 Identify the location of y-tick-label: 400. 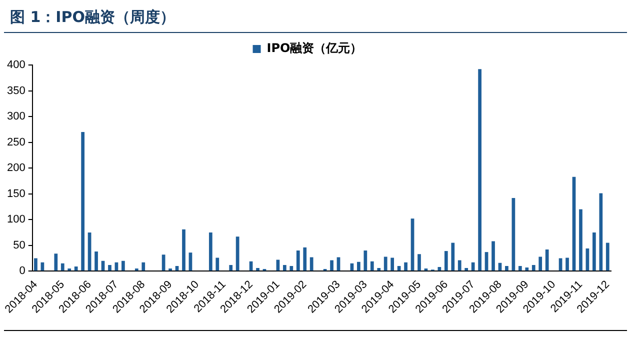
(16, 65).